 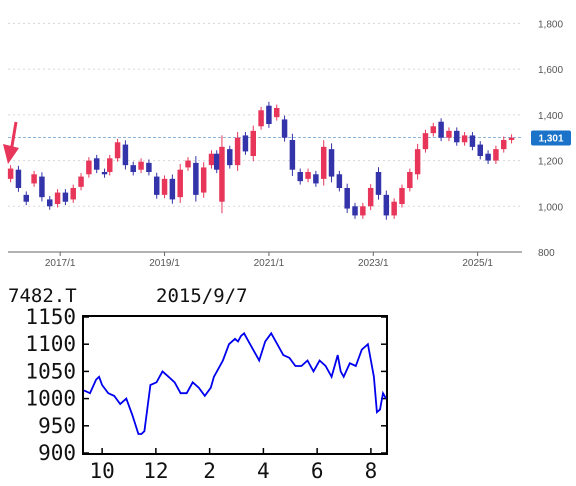 What do you see at coordinates (477, 263) in the screenshot?
I see `x-tick-label: 2025/1` at bounding box center [477, 263].